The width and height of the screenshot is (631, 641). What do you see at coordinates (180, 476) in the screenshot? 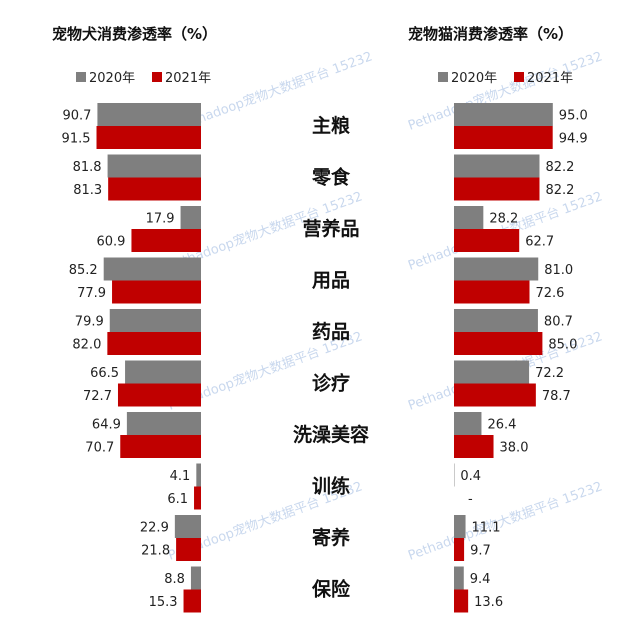
I see `dog-value-2020: 4.1` at bounding box center [180, 476].